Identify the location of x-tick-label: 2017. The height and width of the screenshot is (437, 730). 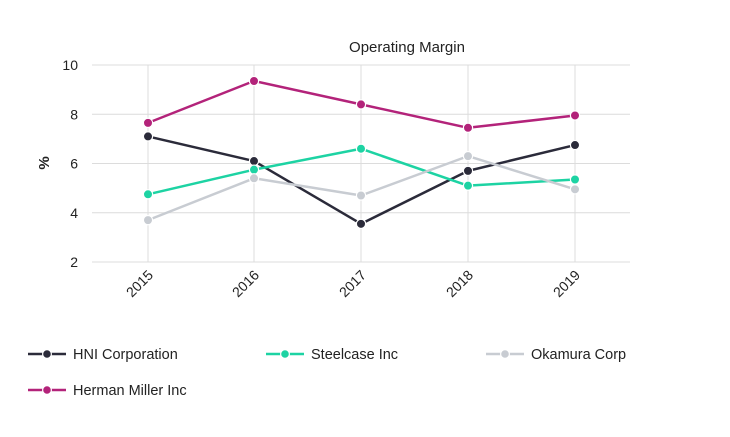
(352, 283).